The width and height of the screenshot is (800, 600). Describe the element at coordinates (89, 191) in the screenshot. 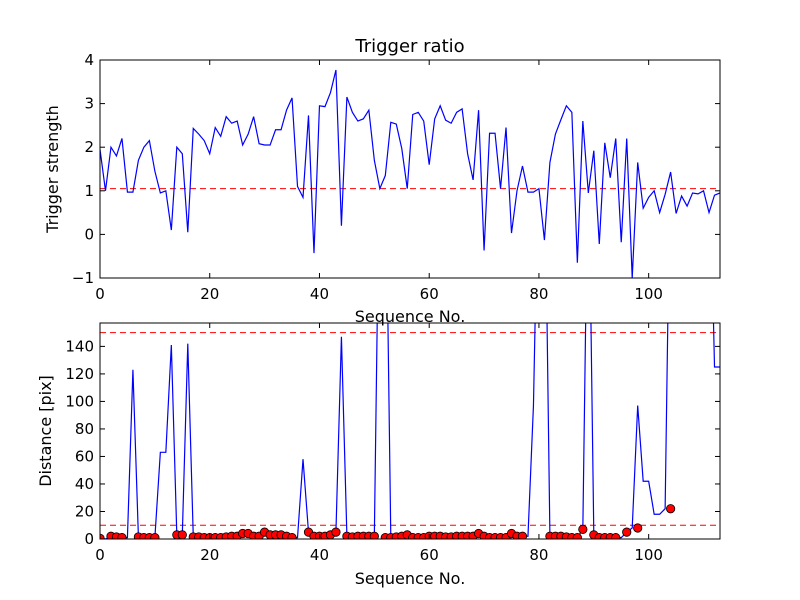

I see `y-tick-label: 1` at that location.